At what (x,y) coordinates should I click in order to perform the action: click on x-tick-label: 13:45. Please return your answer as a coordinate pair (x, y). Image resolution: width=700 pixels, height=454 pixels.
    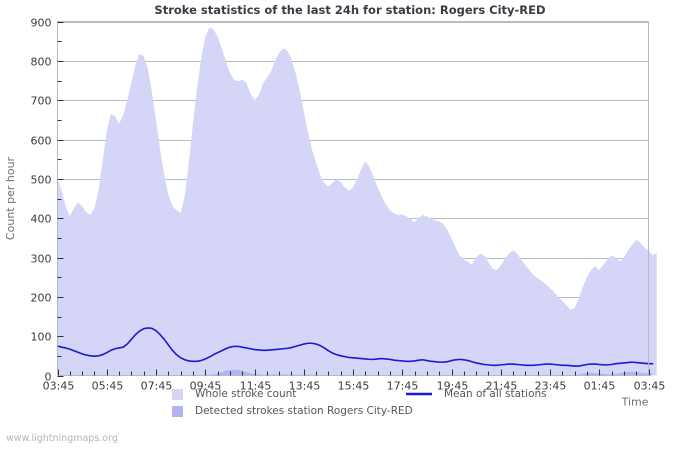
    Looking at the image, I should click on (305, 386).